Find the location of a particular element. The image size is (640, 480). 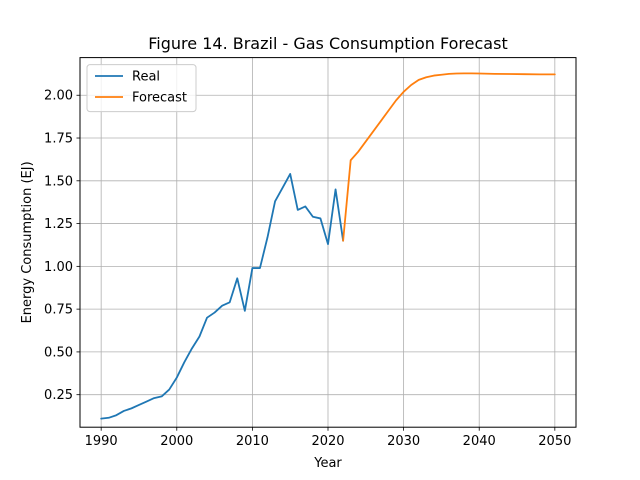

legend-label-real: Real is located at coordinates (146, 77).